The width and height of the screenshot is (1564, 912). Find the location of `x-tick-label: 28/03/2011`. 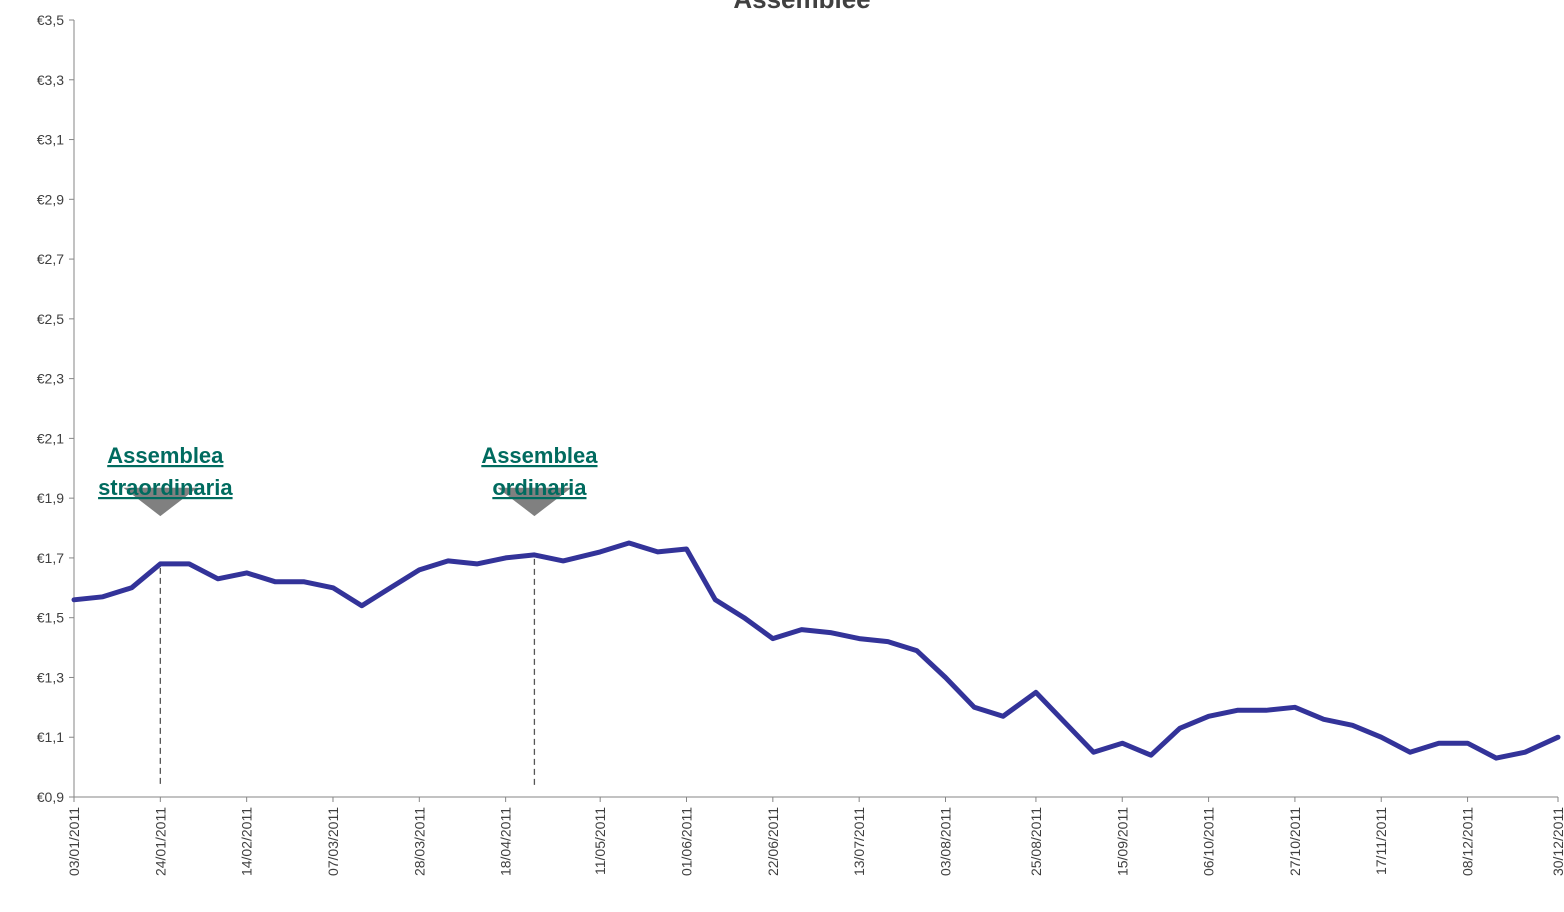

x-tick-label: 28/03/2011 is located at coordinates (419, 841).